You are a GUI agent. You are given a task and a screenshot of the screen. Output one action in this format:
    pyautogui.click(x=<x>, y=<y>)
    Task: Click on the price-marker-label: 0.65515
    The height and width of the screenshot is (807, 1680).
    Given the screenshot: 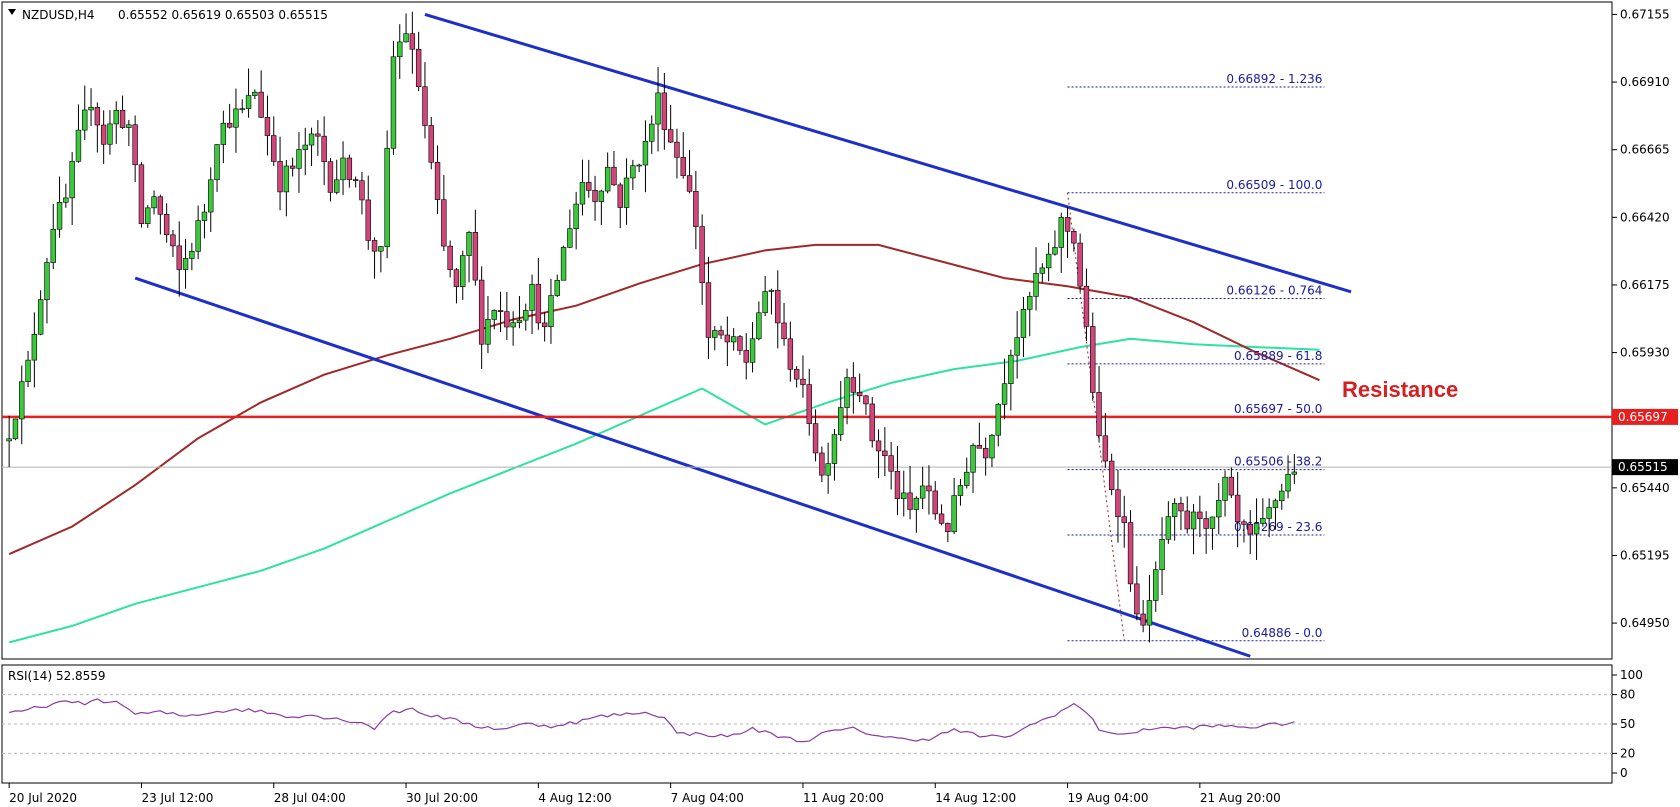 What is the action you would take?
    pyautogui.click(x=1643, y=467)
    